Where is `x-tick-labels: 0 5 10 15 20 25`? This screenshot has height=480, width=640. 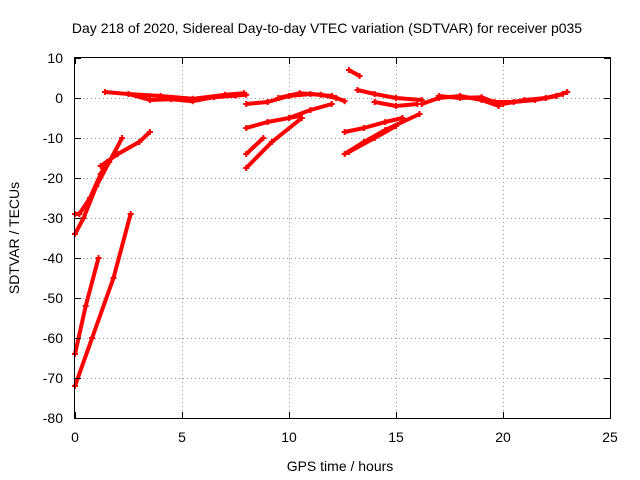
x-tick-labels: 0 5 10 15 20 25 is located at coordinates (344, 437).